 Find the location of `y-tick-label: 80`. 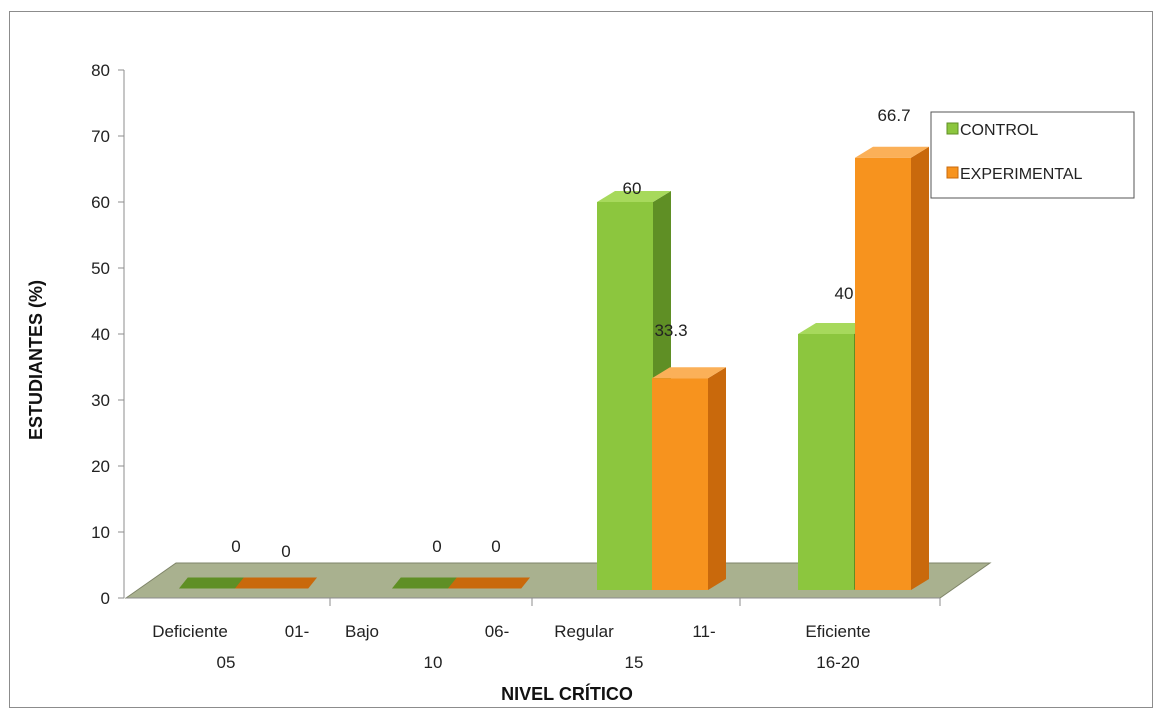

y-tick-label: 80 is located at coordinates (100, 70).